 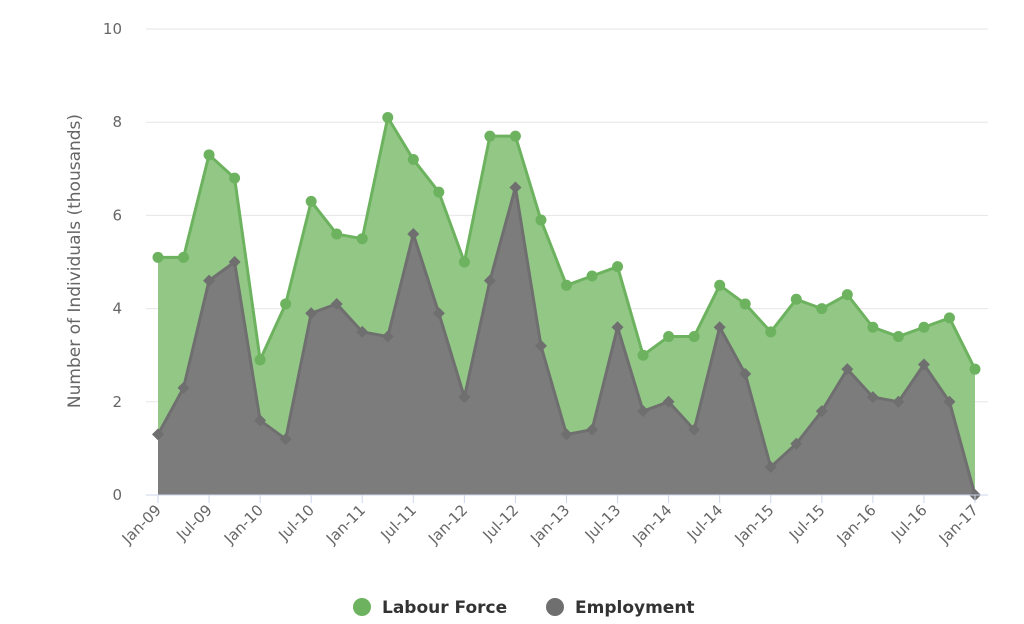 I want to click on x-tick-label: Jan-17, so click(x=958, y=524).